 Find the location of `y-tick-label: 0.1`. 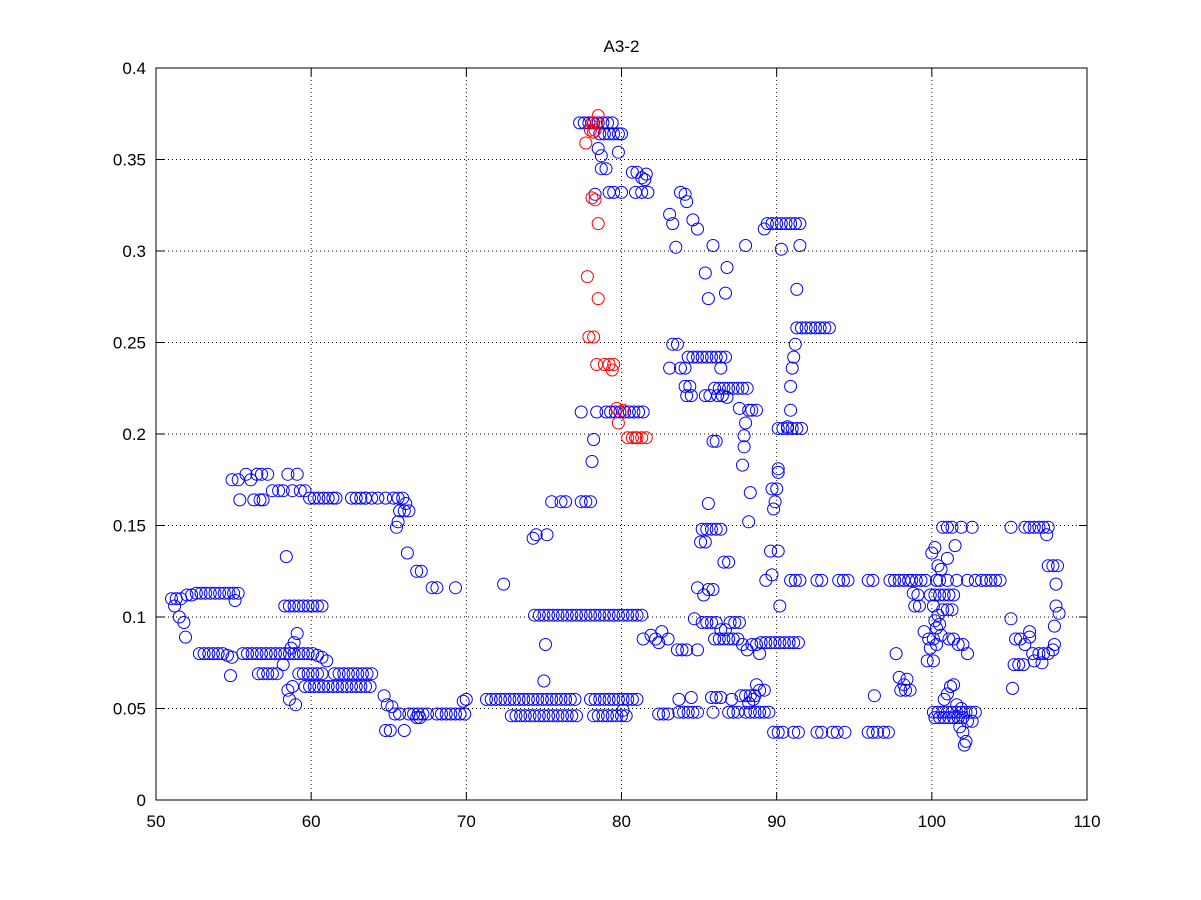

y-tick-label: 0.1 is located at coordinates (134, 617).